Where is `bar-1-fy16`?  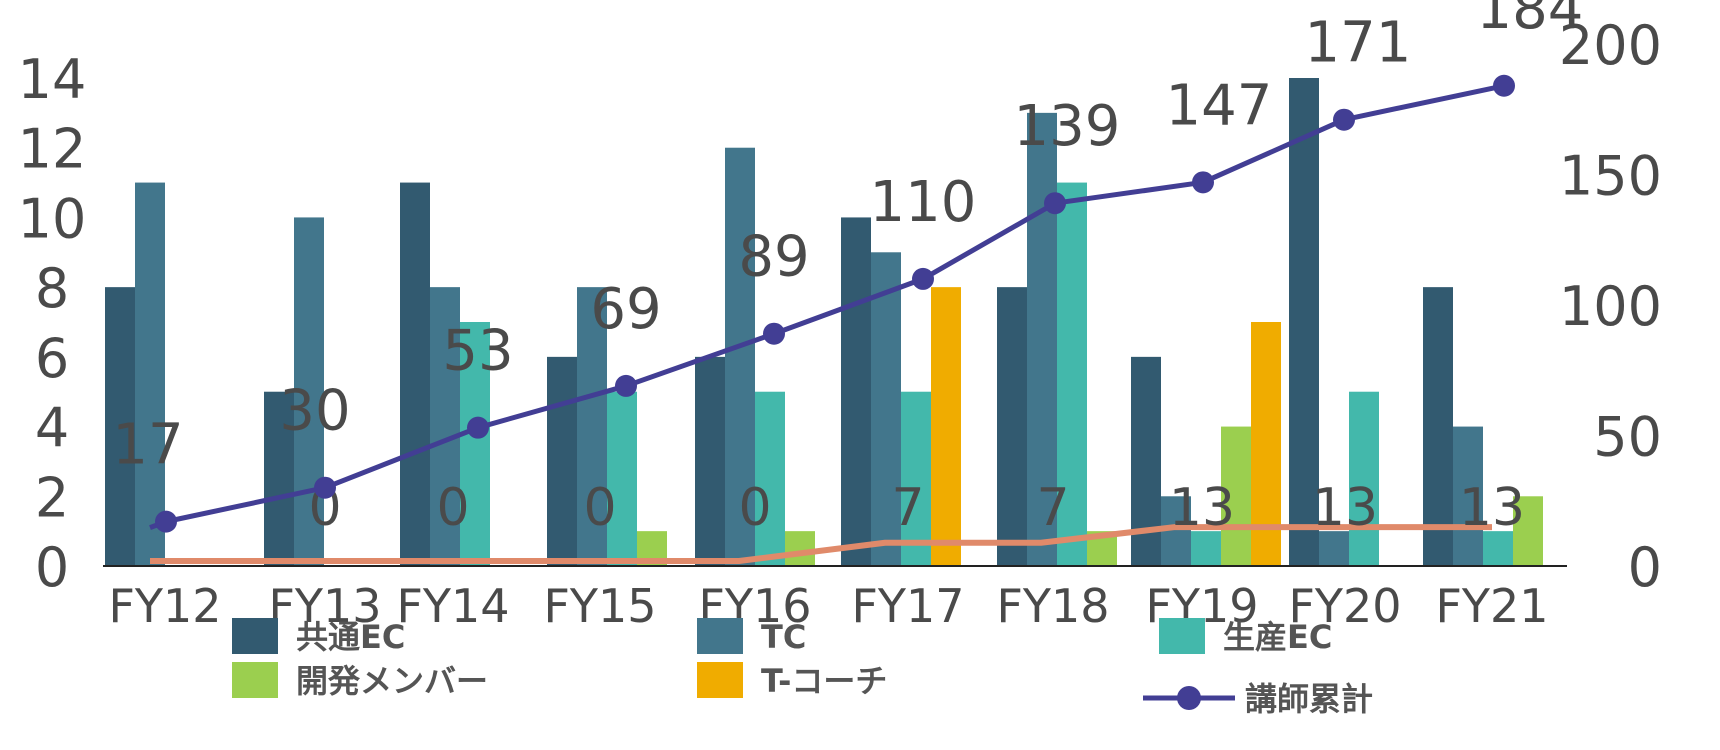
bar-1-fy16 is located at coordinates (710, 461).